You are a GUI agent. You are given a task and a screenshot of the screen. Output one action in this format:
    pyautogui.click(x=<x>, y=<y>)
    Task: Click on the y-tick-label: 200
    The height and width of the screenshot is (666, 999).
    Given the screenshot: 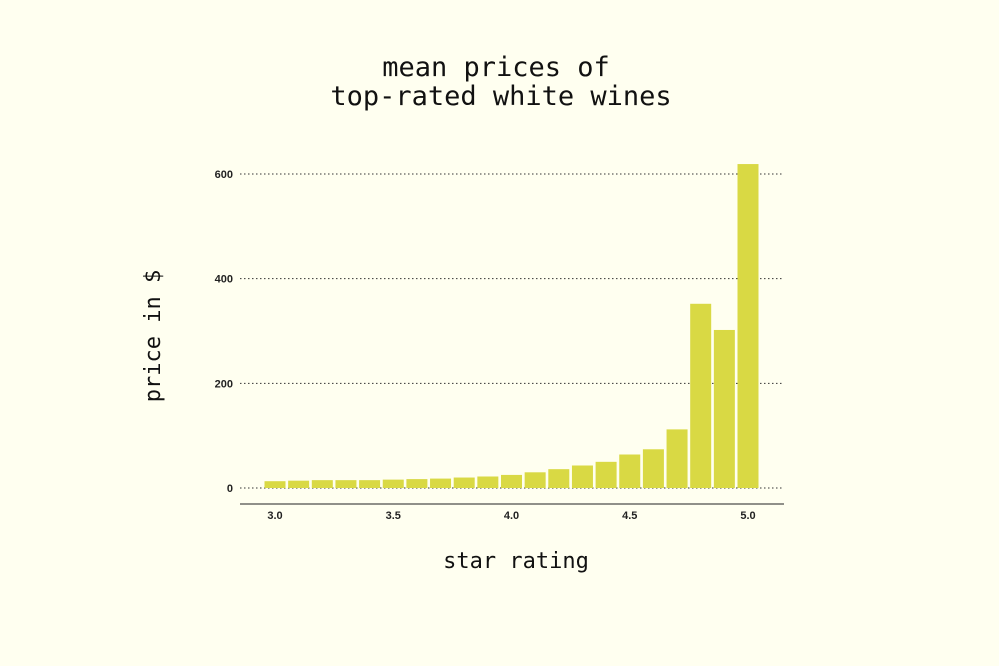 What is the action you would take?
    pyautogui.click(x=224, y=384)
    